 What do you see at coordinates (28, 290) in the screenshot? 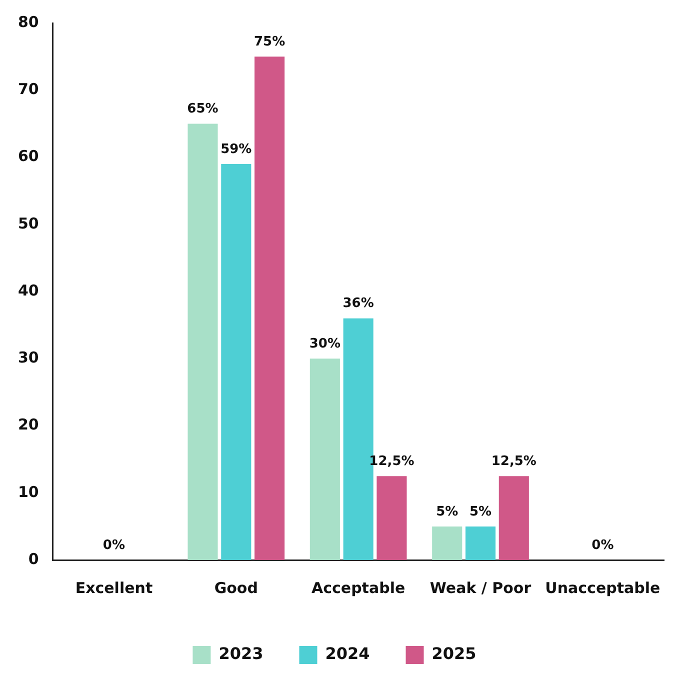
I see `y-tick-label: 40` at bounding box center [28, 290].